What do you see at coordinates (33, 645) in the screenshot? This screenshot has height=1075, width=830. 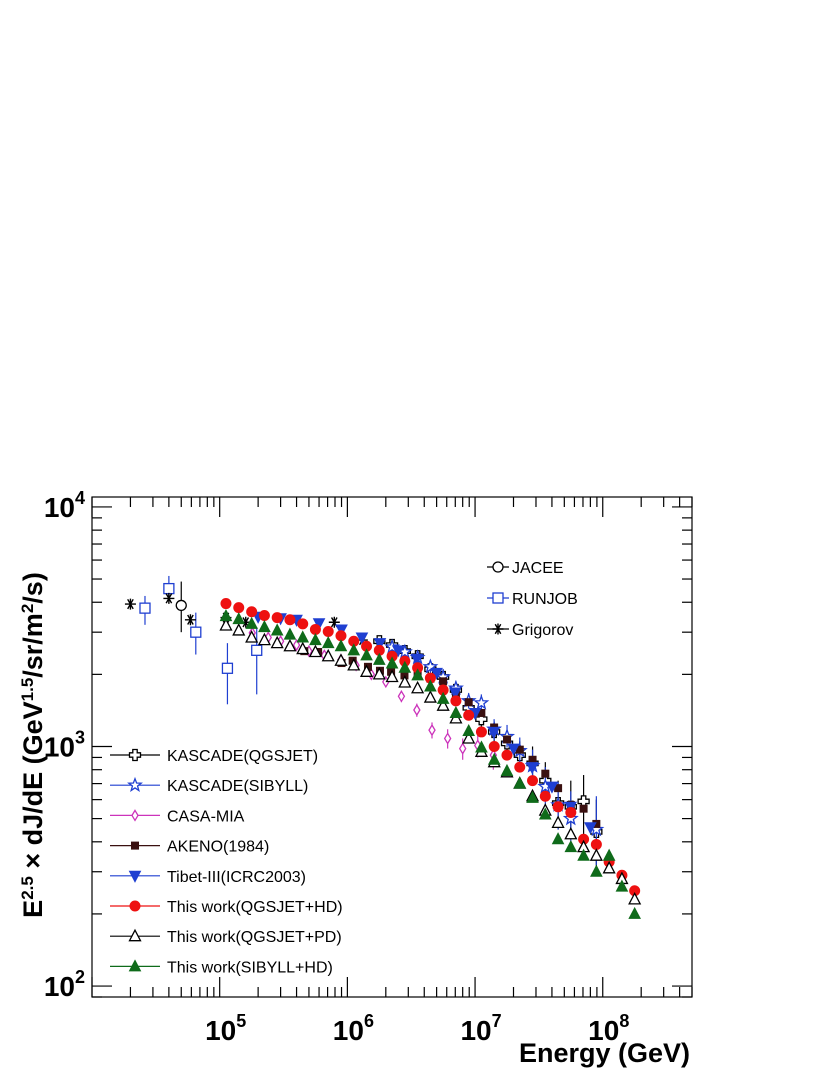 I see `y-axis-title-mid2: /sr/m` at bounding box center [33, 645].